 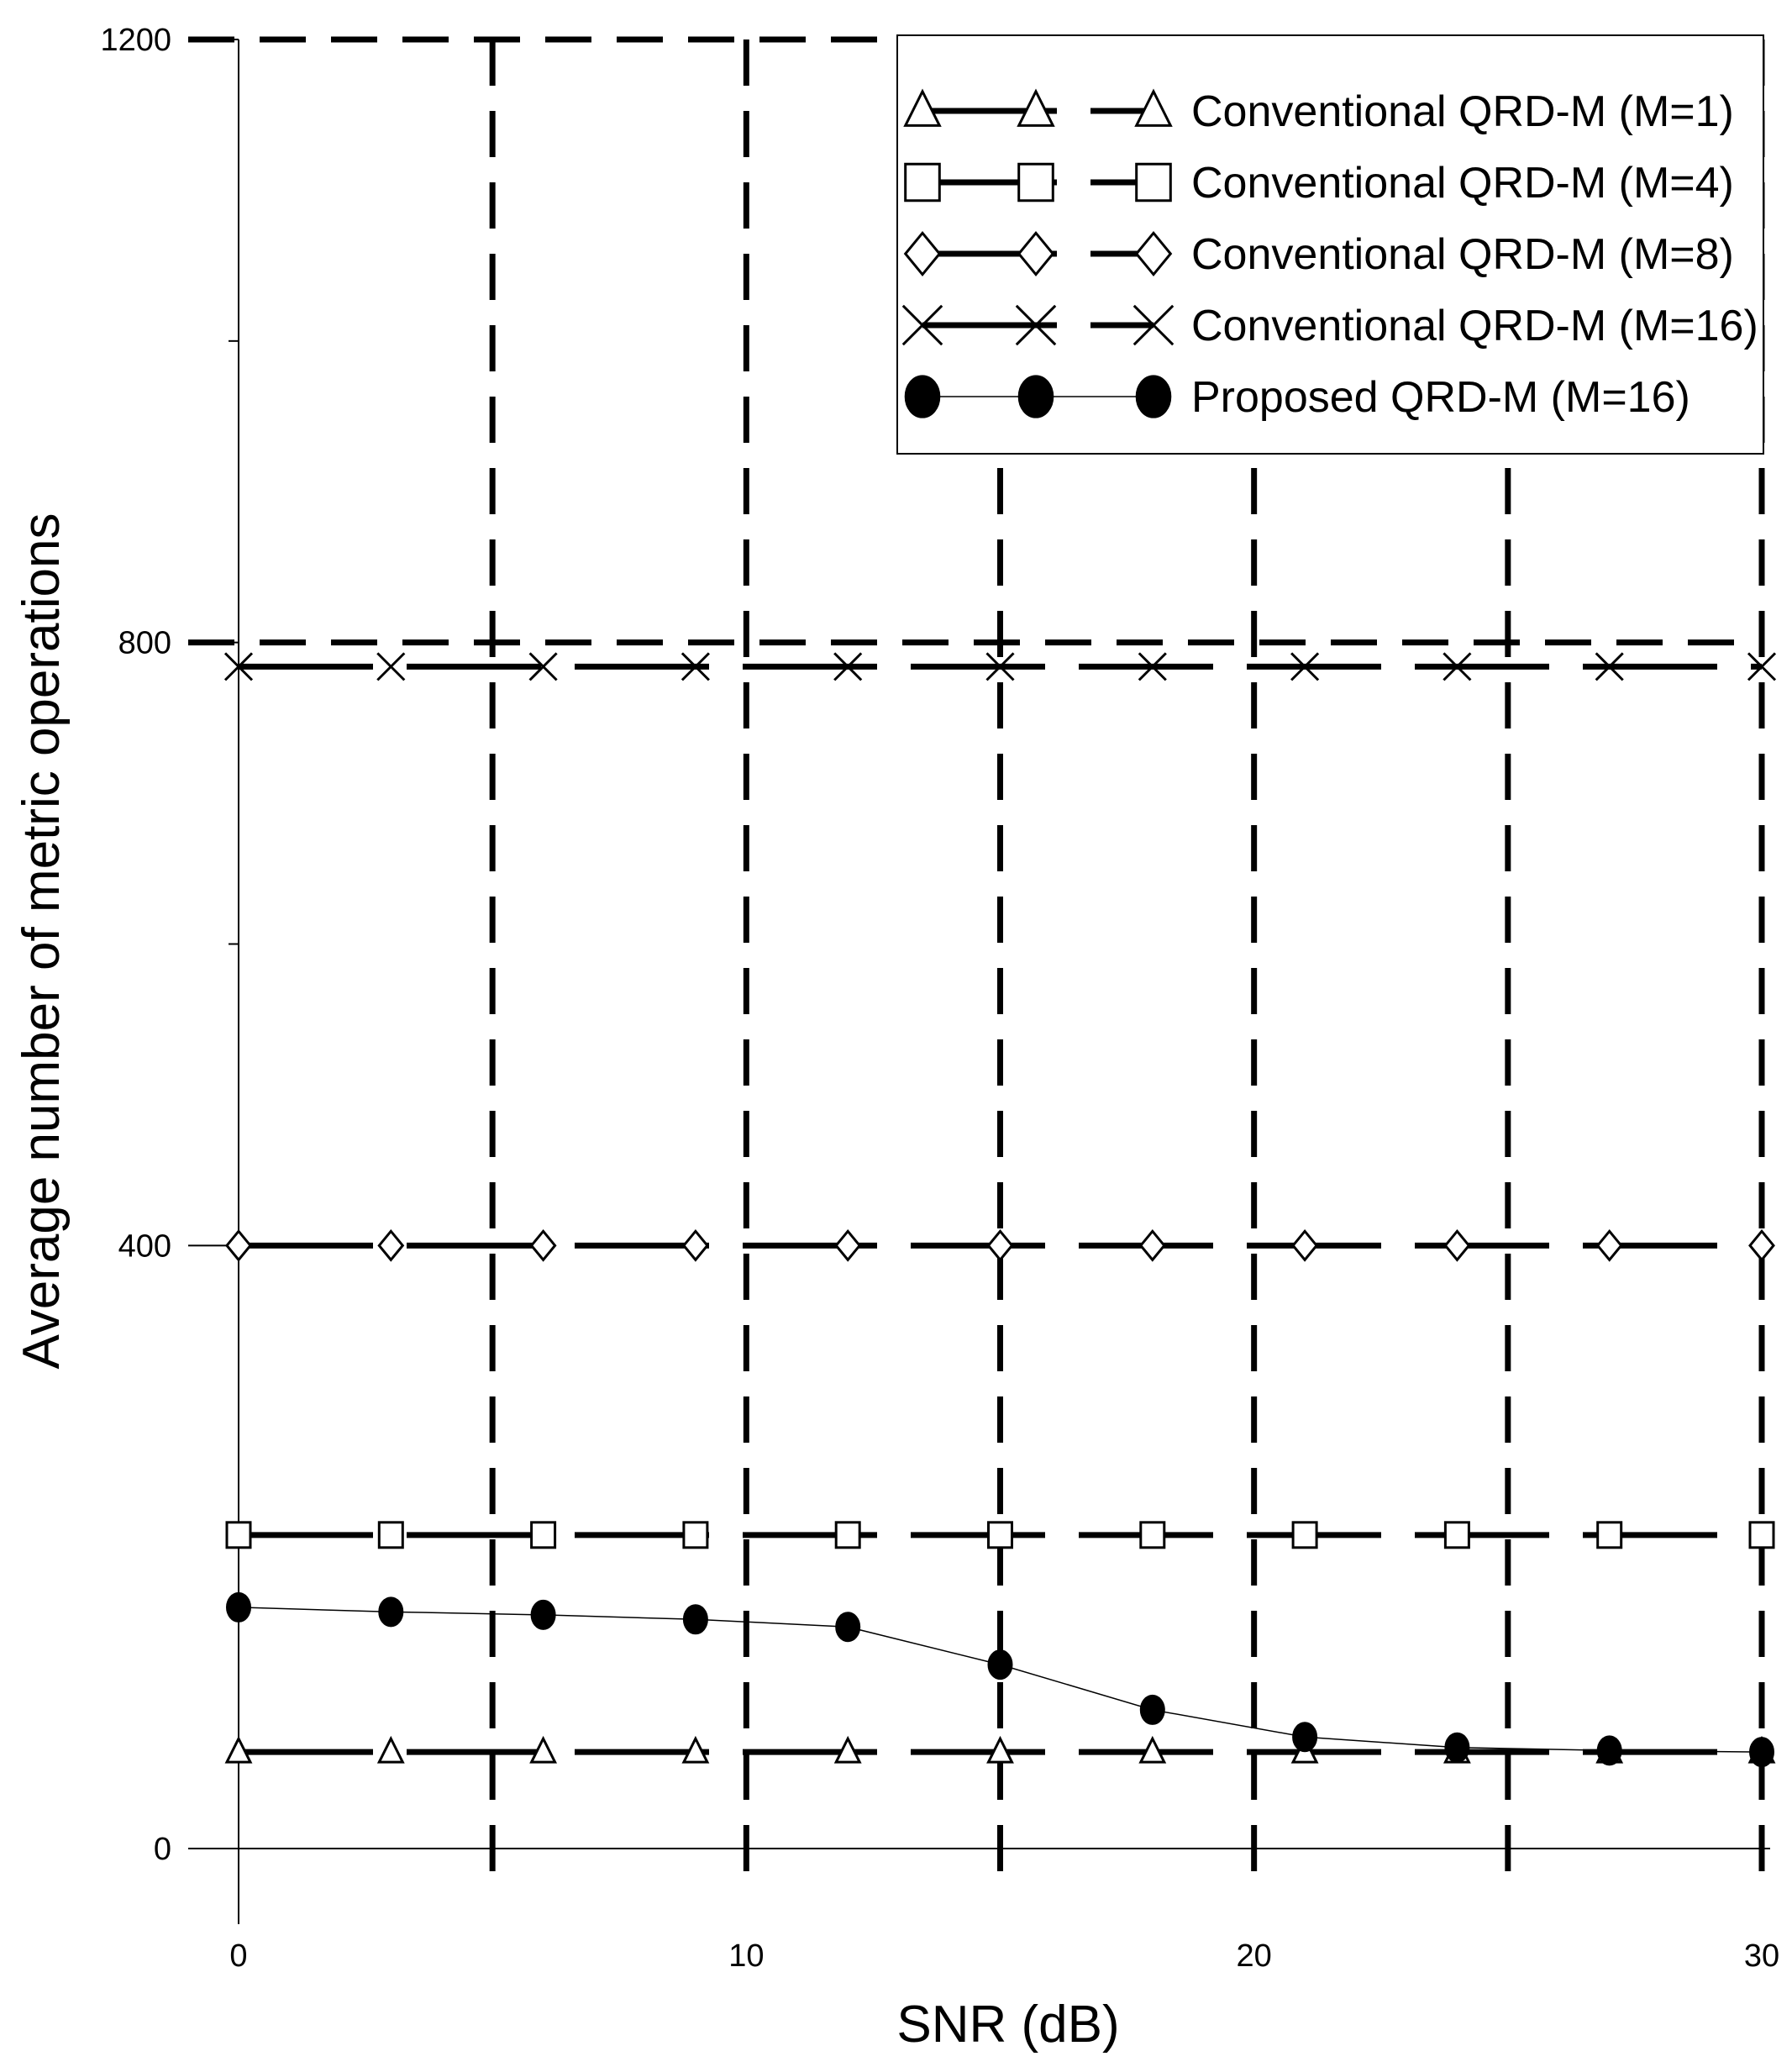 I want to click on legend-entry: Conventional QRD-M (M=1), so click(x=1318, y=111).